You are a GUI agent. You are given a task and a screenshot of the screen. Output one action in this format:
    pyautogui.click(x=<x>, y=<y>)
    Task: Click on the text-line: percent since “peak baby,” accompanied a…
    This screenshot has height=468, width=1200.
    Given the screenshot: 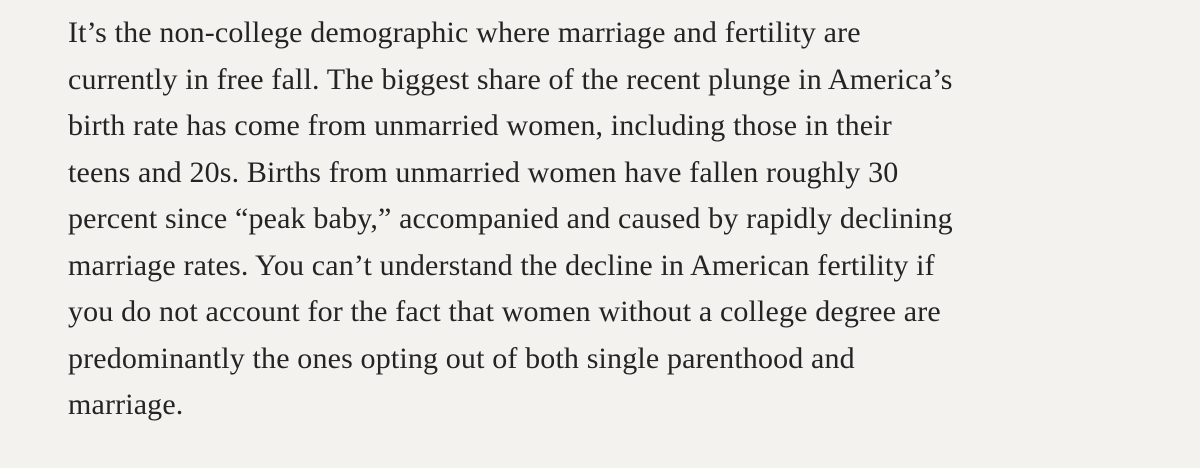 What is the action you would take?
    pyautogui.click(x=510, y=218)
    